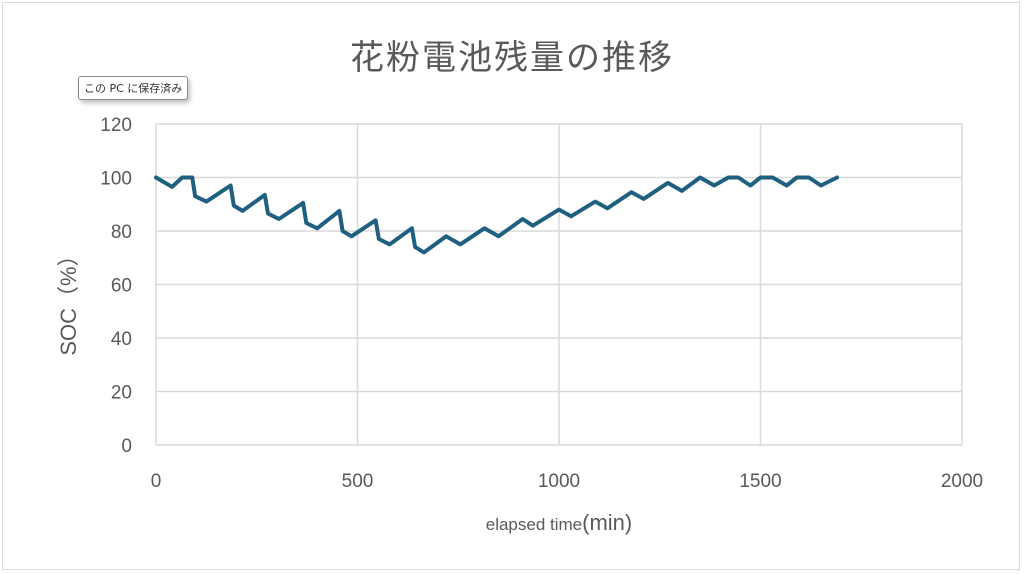 The width and height of the screenshot is (1024, 574). What do you see at coordinates (121, 393) in the screenshot?
I see `y-tick-label: 20` at bounding box center [121, 393].